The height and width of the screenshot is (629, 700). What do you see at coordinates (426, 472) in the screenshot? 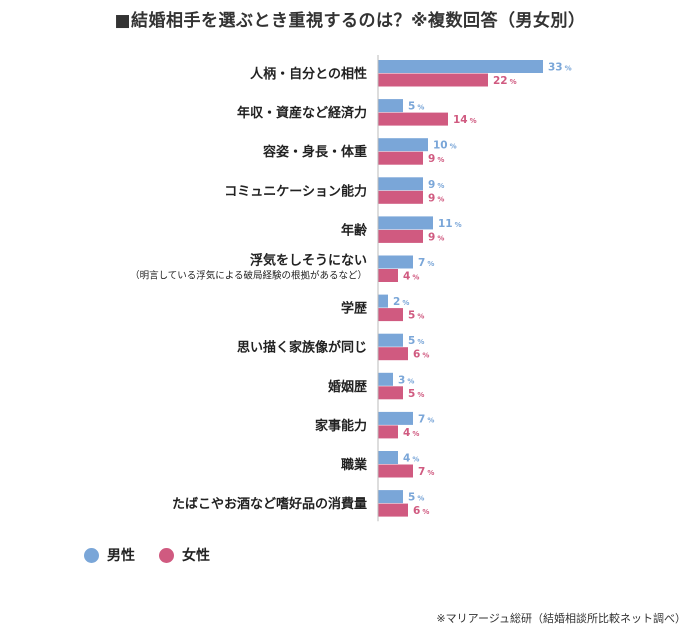
I see `data-label-female: 7%` at bounding box center [426, 472].